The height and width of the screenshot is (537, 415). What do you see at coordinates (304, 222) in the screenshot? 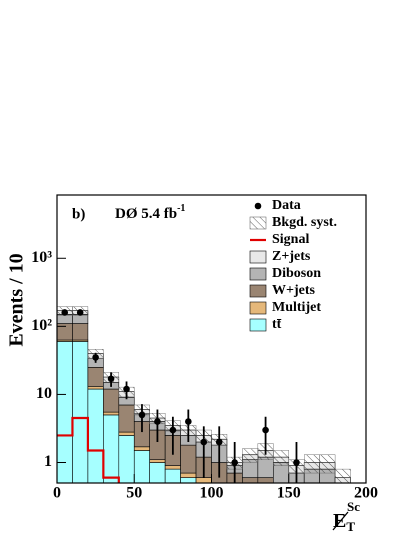
I see `legend-label: Bkgd. syst.` at bounding box center [304, 222].